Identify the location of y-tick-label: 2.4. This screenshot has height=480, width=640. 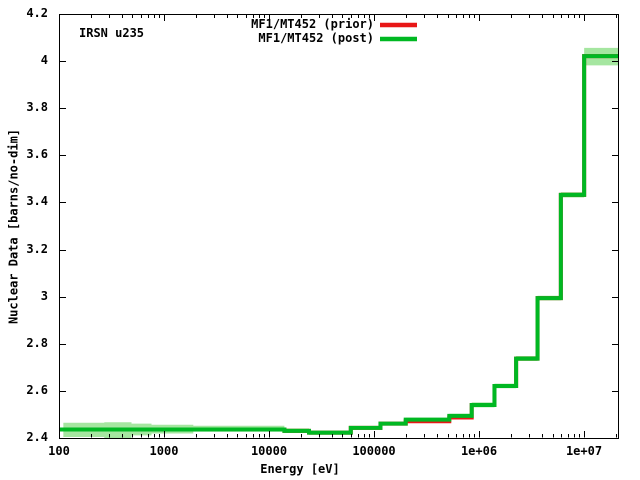
(37, 437).